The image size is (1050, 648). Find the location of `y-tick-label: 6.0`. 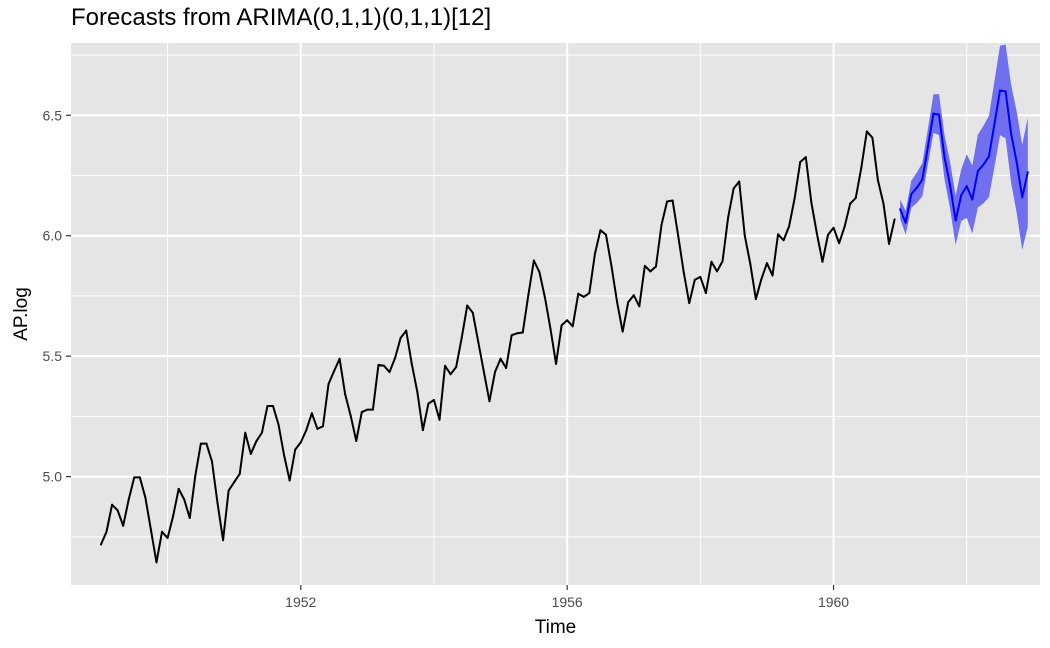

y-tick-label: 6.0 is located at coordinates (53, 236).